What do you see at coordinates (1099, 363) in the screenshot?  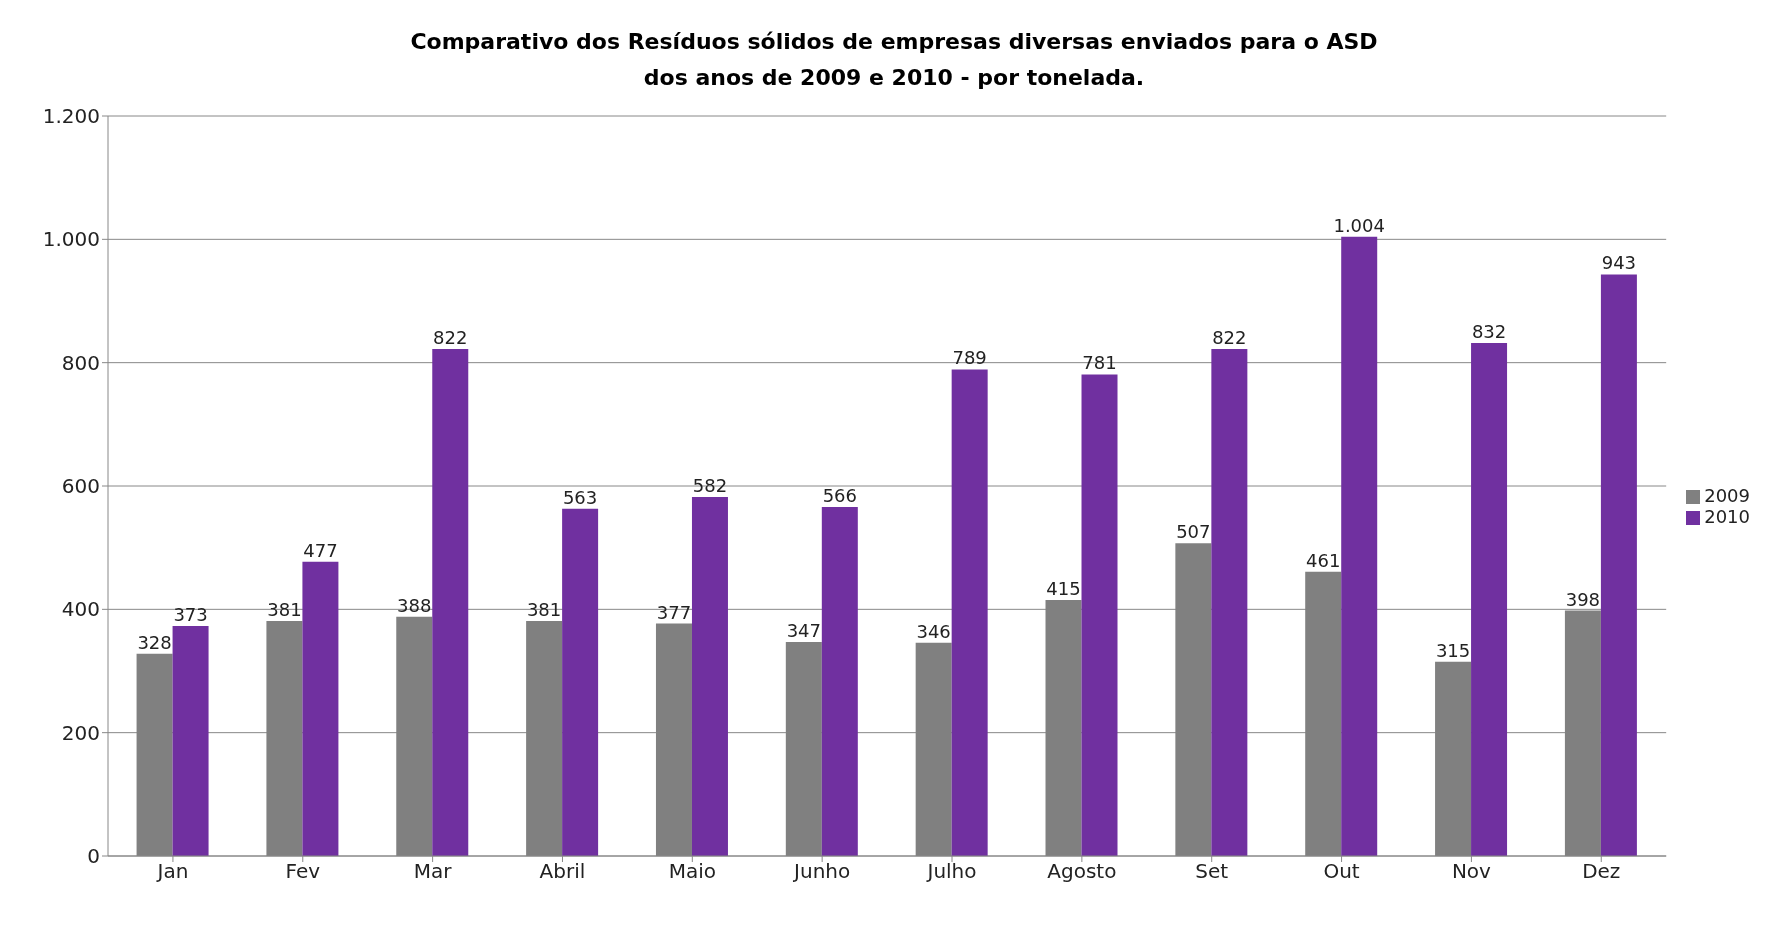 I see `data-label: 781` at bounding box center [1099, 363].